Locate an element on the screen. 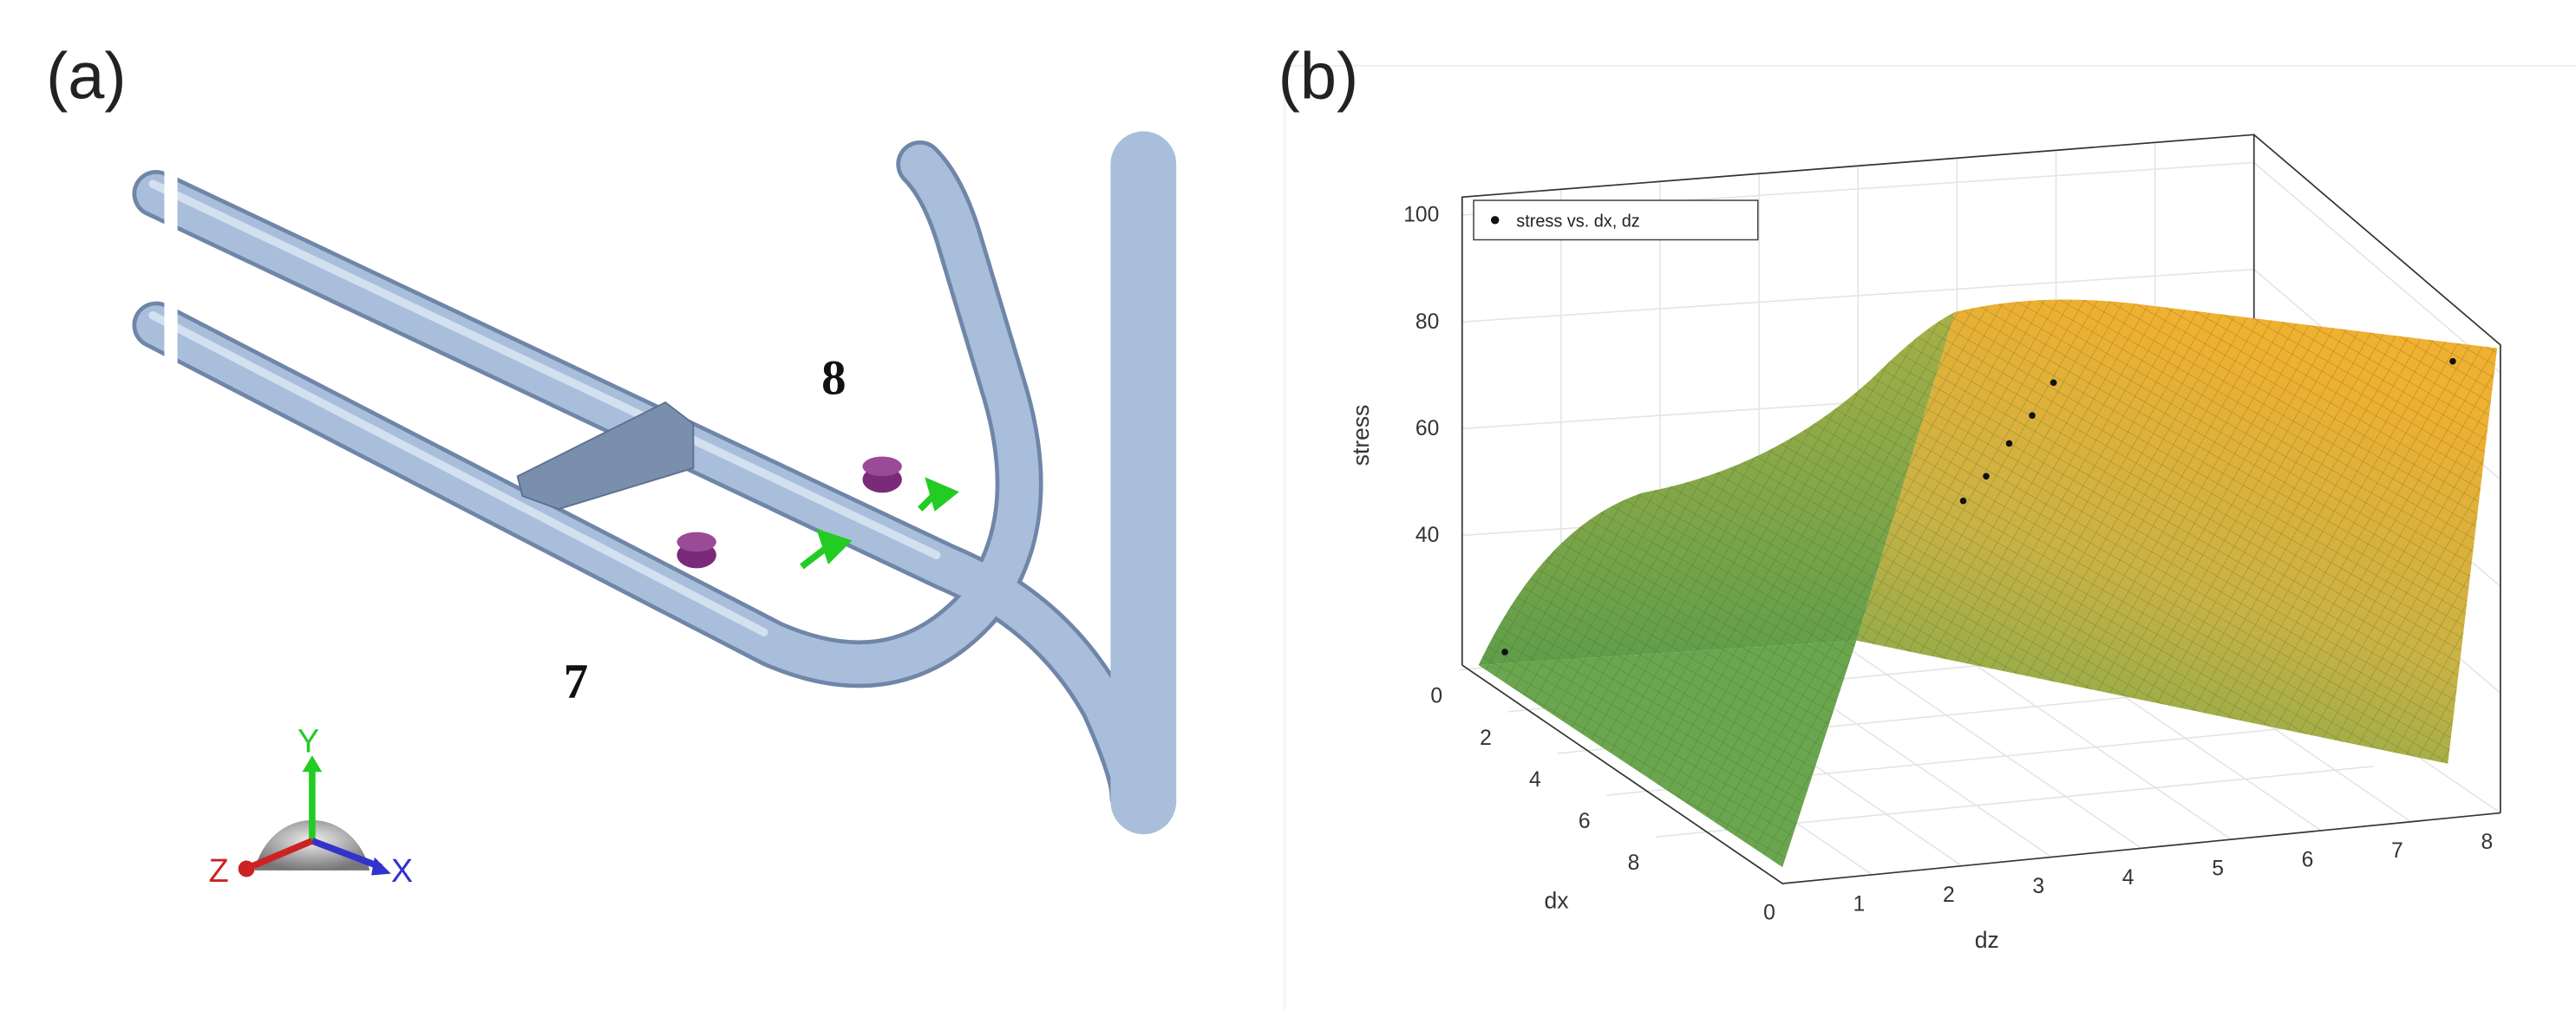  panel-label: (b) is located at coordinates (1318, 77).